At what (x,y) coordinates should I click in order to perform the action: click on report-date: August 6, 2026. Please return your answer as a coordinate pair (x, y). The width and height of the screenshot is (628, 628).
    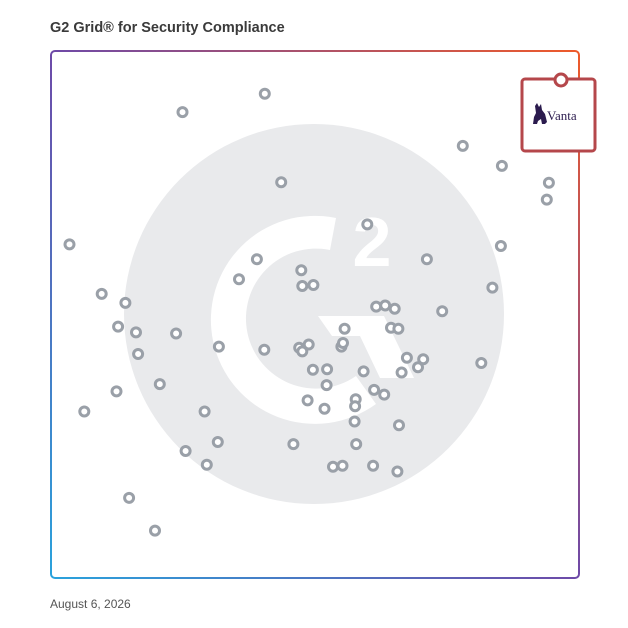
    Looking at the image, I should click on (90, 604).